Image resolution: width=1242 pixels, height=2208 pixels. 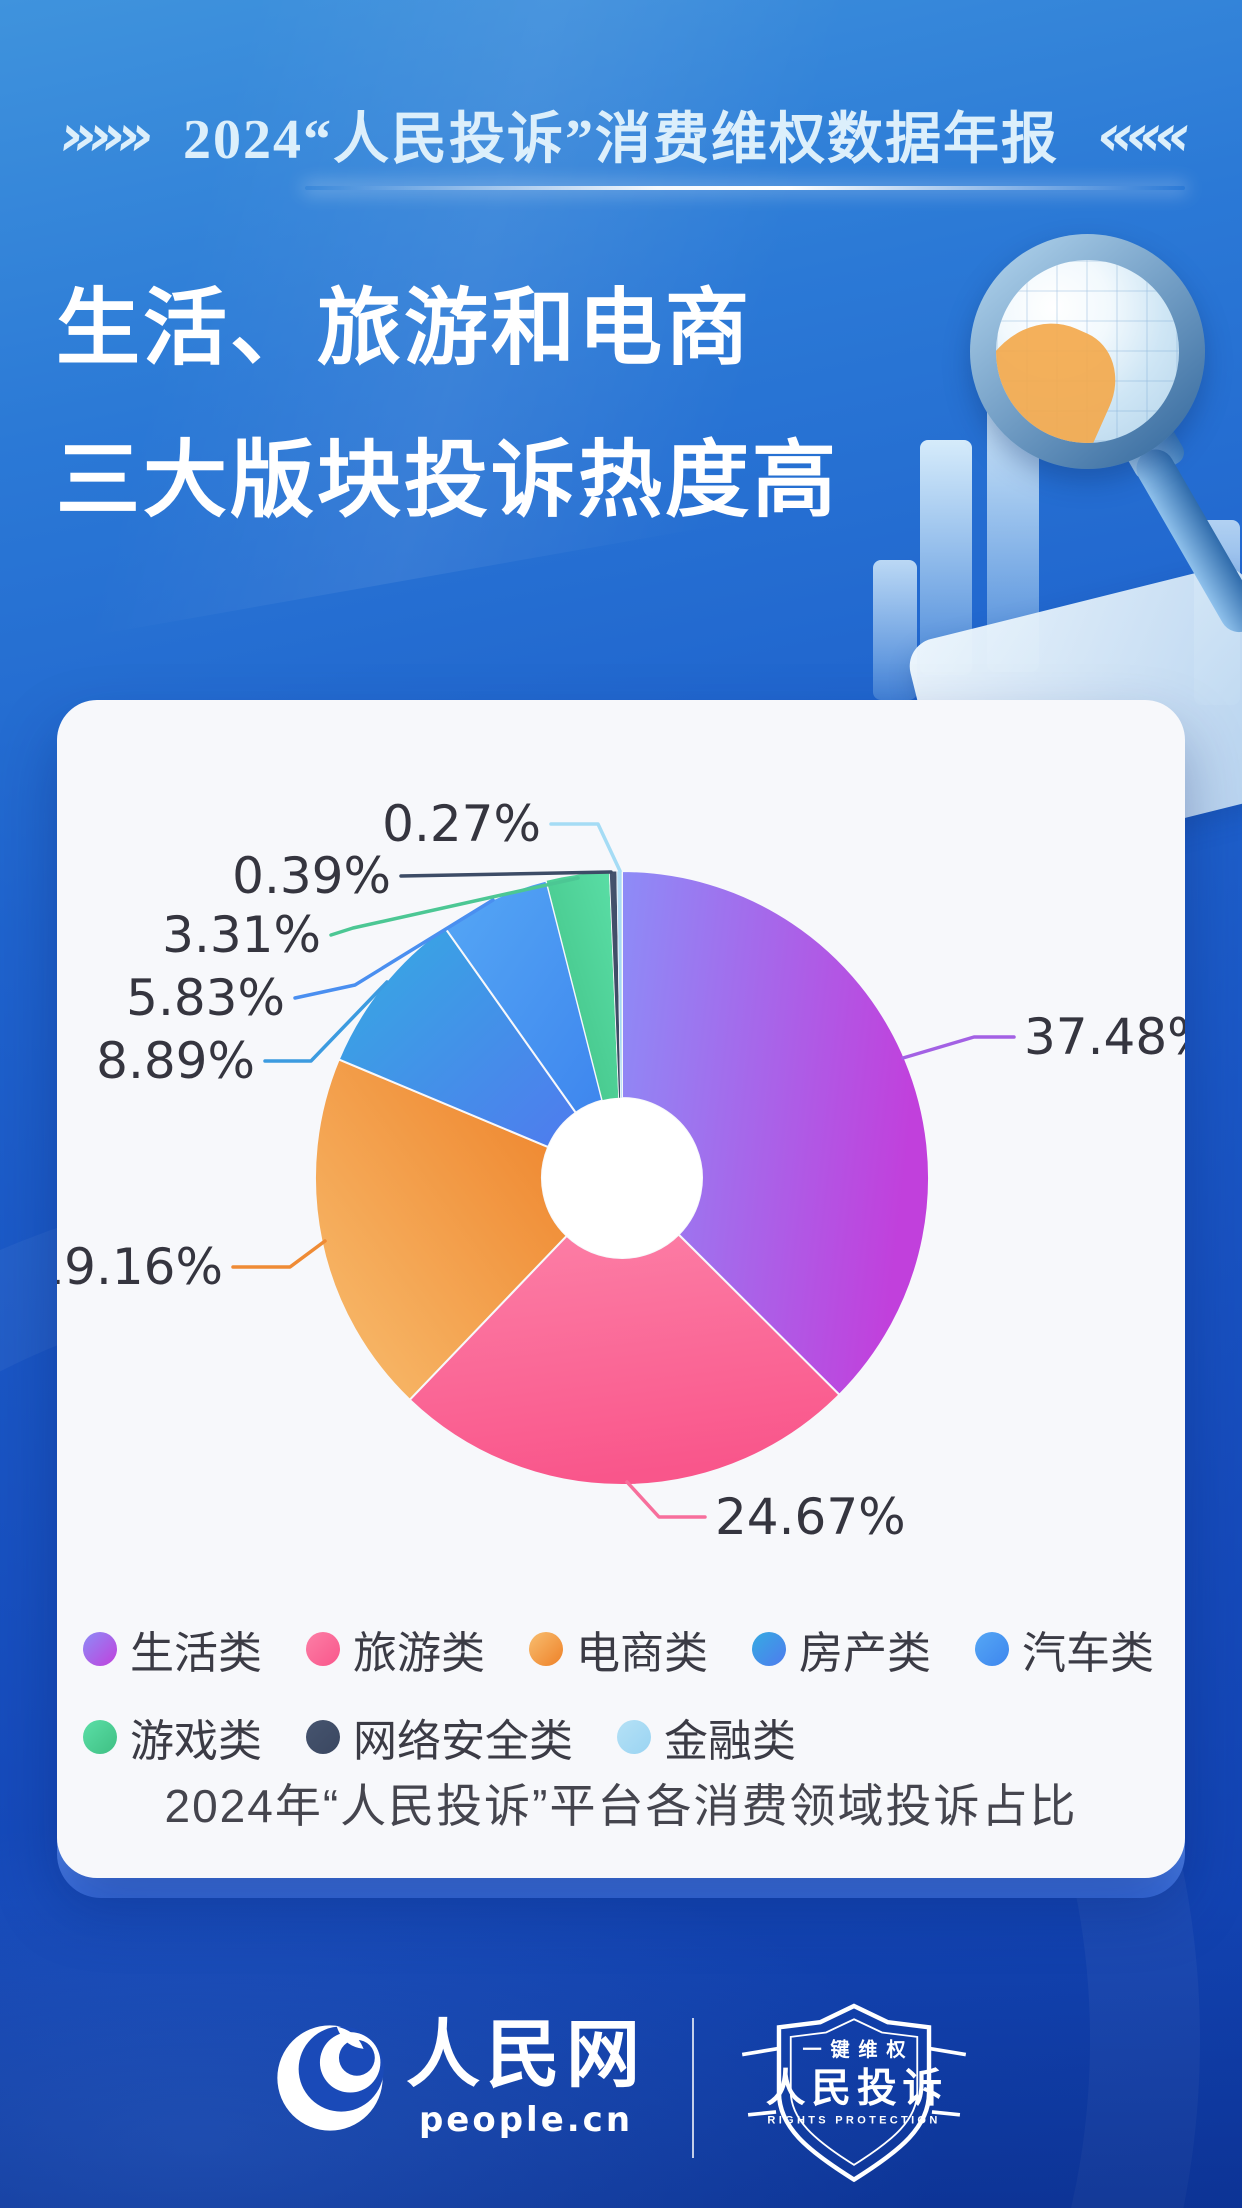 What do you see at coordinates (622, 1178) in the screenshot?
I see `donut-hole` at bounding box center [622, 1178].